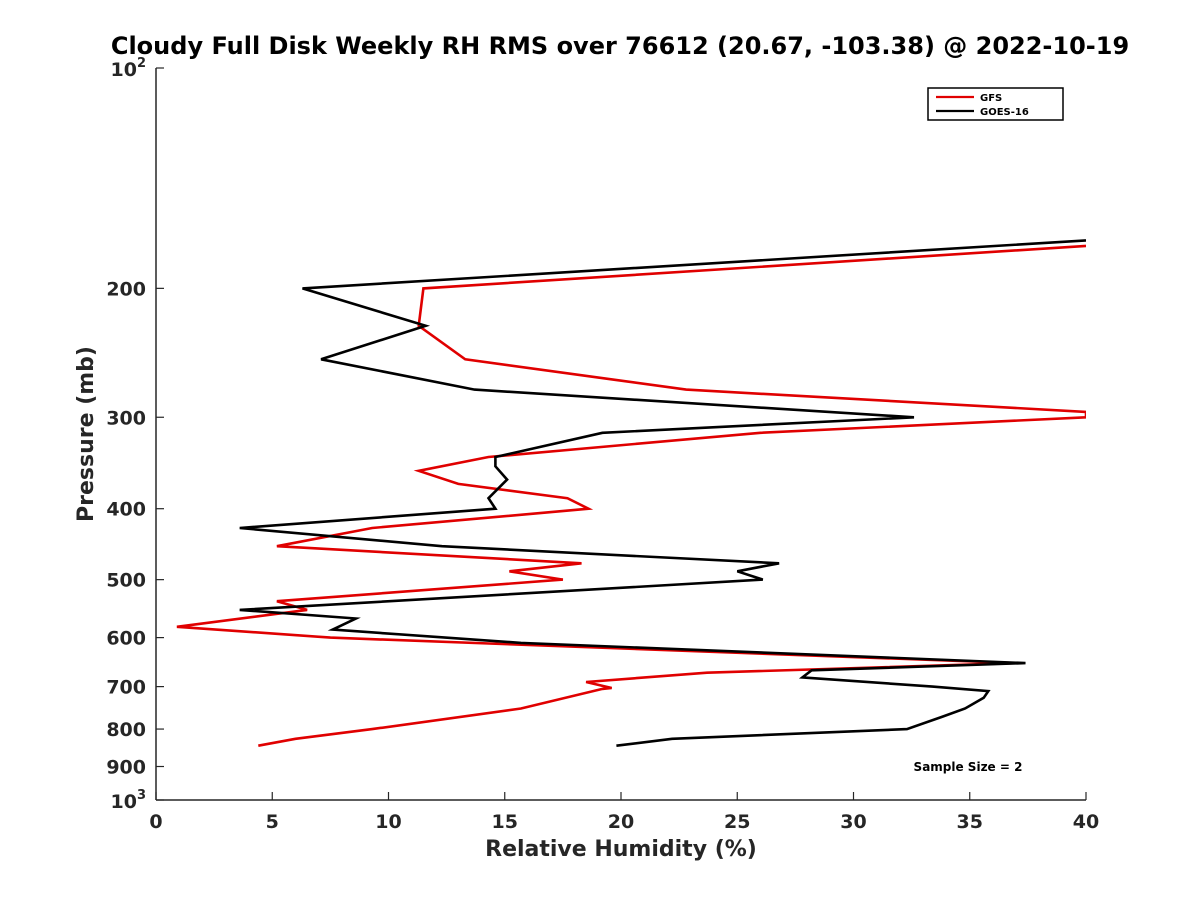 The width and height of the screenshot is (1200, 900). I want to click on x-axis-ticks: 0 5 10 15 20 25 30 35 40, so click(624, 812).